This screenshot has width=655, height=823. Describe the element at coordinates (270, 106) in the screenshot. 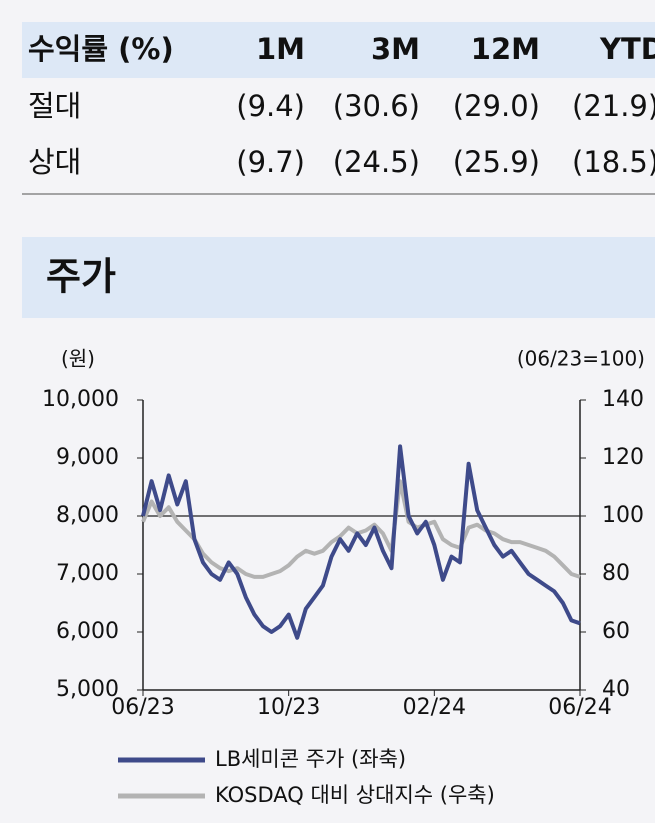

I see `table-cell: (9.4)` at that location.